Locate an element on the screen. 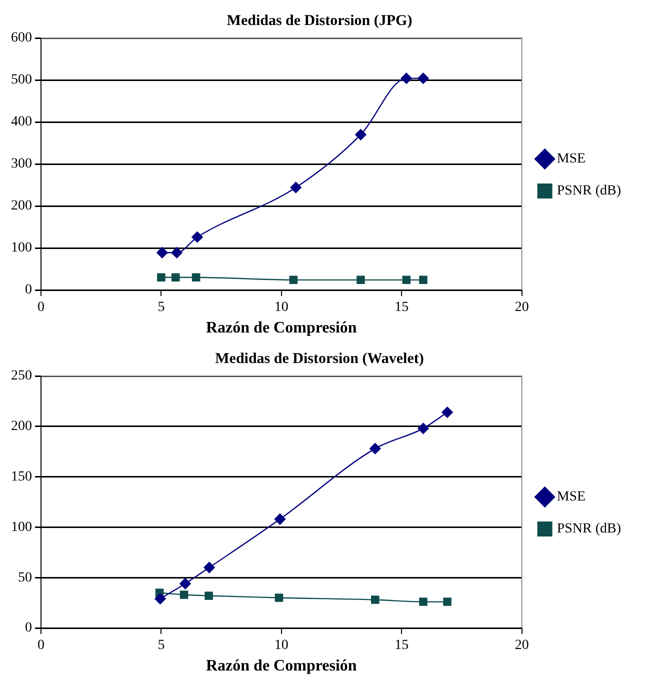  y-tick-label: 150 is located at coordinates (21, 476).